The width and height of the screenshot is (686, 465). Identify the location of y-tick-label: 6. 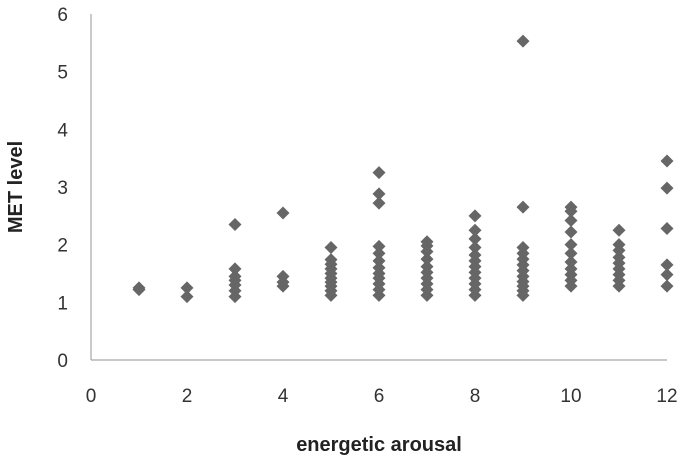
(62, 15).